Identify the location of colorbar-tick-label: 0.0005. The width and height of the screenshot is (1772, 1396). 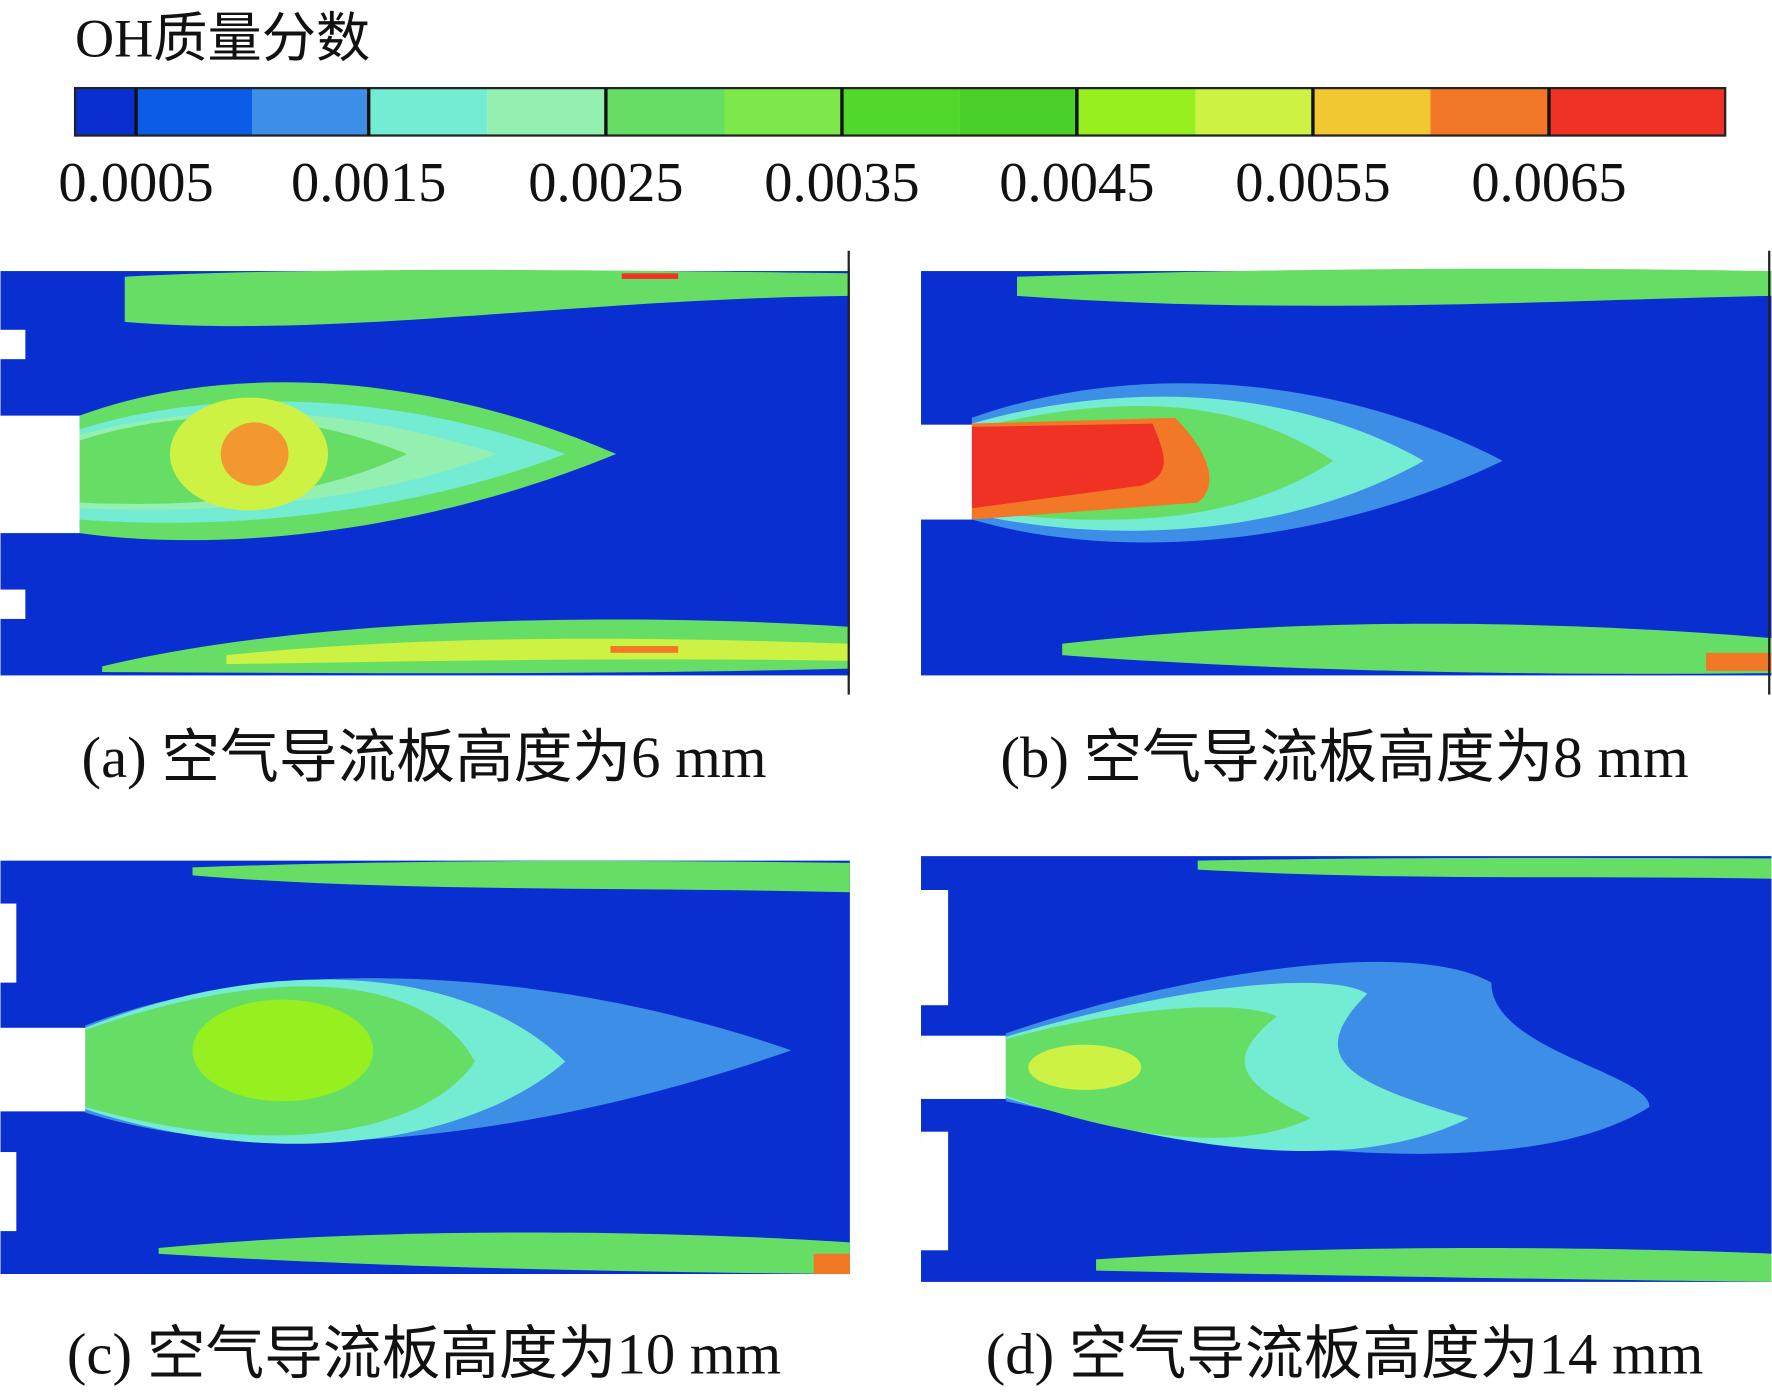
(135, 183).